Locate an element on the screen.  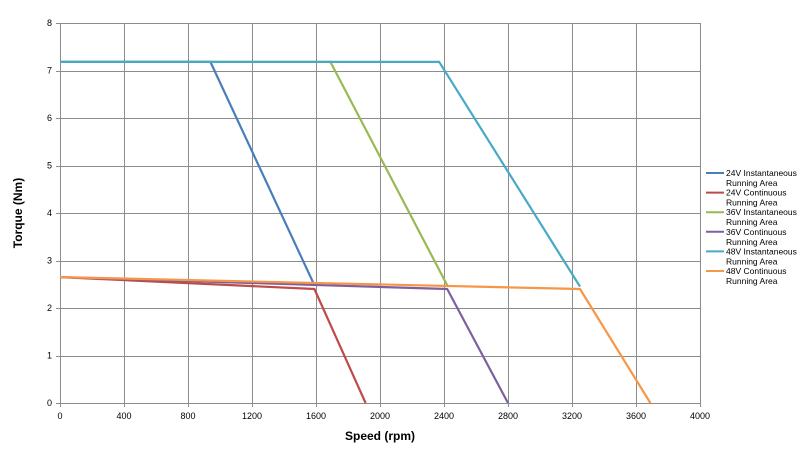
x-tick-label: 800 is located at coordinates (187, 416).